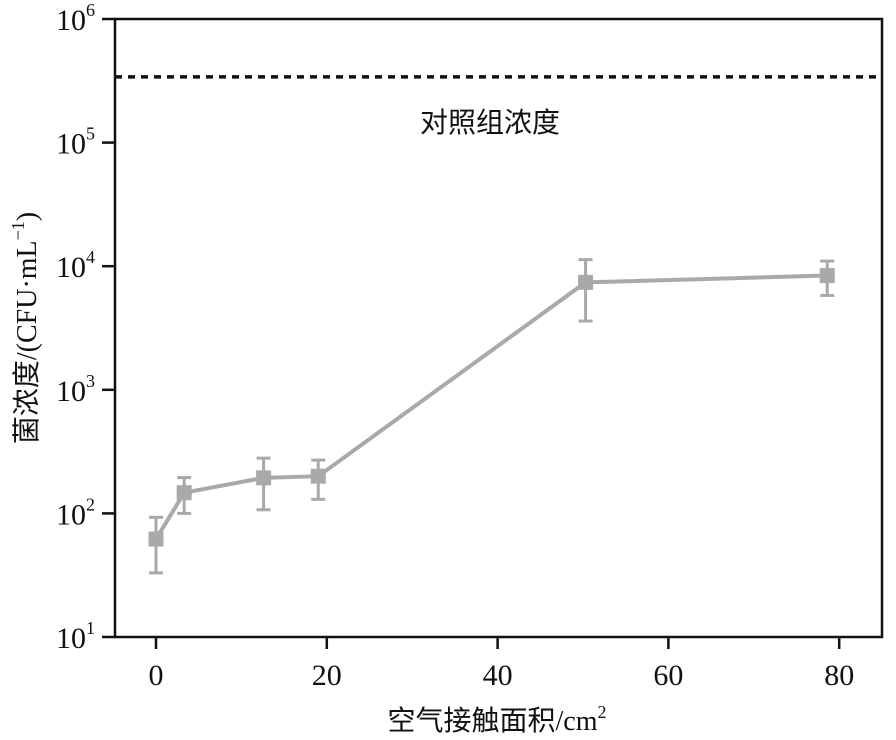  What do you see at coordinates (668, 675) in the screenshot?
I see `x-tick-label: 60` at bounding box center [668, 675].